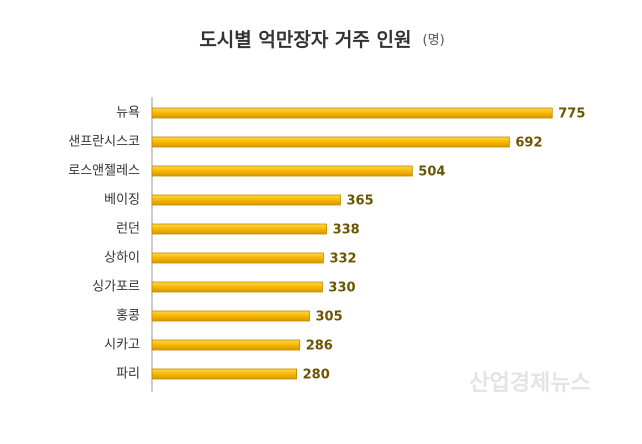 The height and width of the screenshot is (444, 642). Describe the element at coordinates (104, 171) in the screenshot. I see `y-tick-label: 로스앤젤레스` at that location.